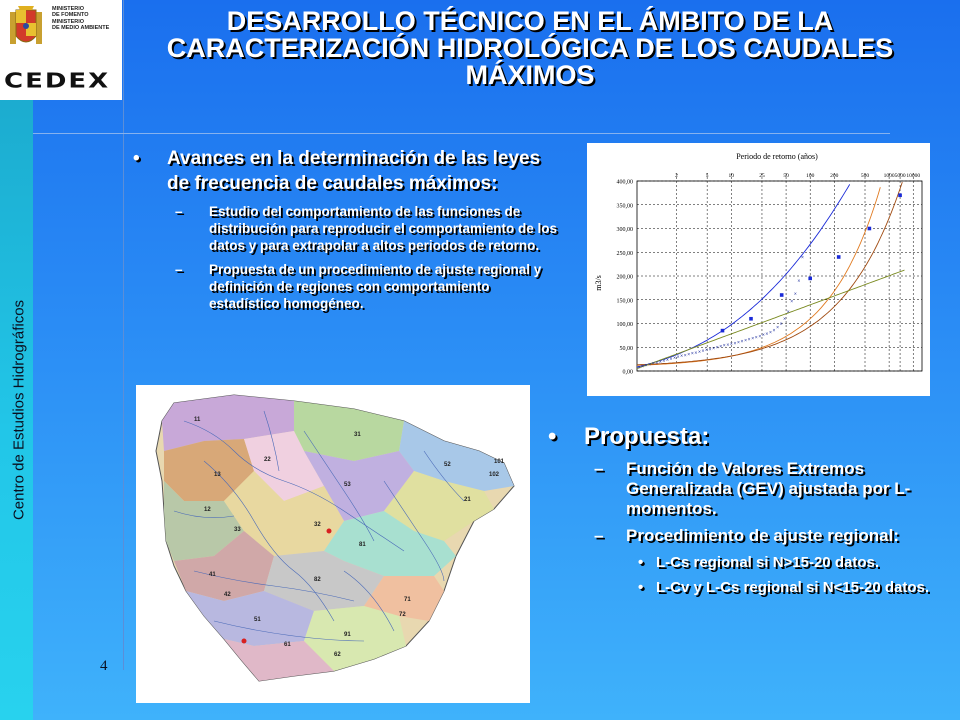 This screenshot has width=960, height=720. I want to click on return-period-label: 5, so click(707, 176).